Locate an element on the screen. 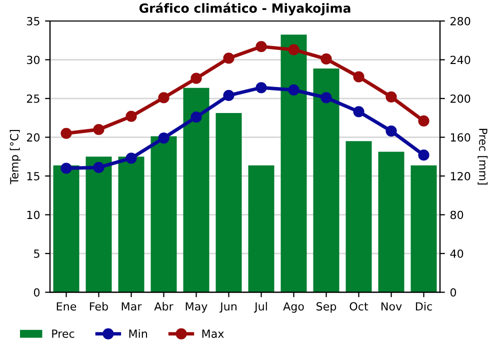 Image resolution: width=500 pixels, height=350 pixels. x-tick-label: Ago is located at coordinates (293, 307).